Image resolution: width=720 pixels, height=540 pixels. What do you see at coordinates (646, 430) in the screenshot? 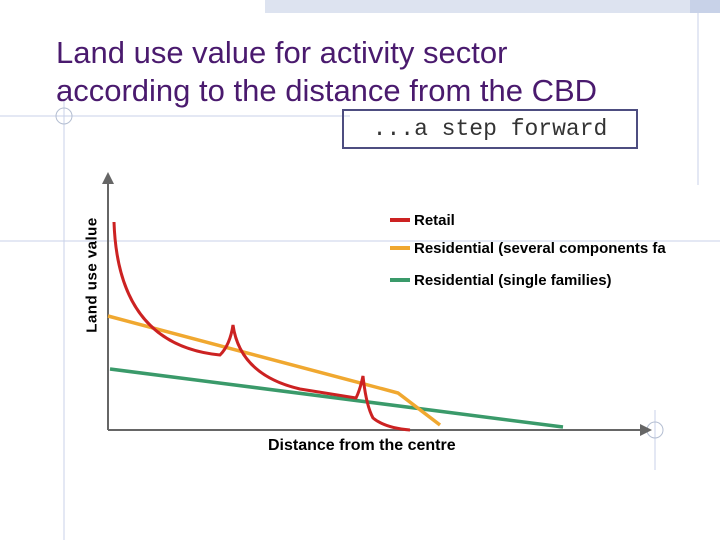
I see `x-axis-arrow` at bounding box center [646, 430].